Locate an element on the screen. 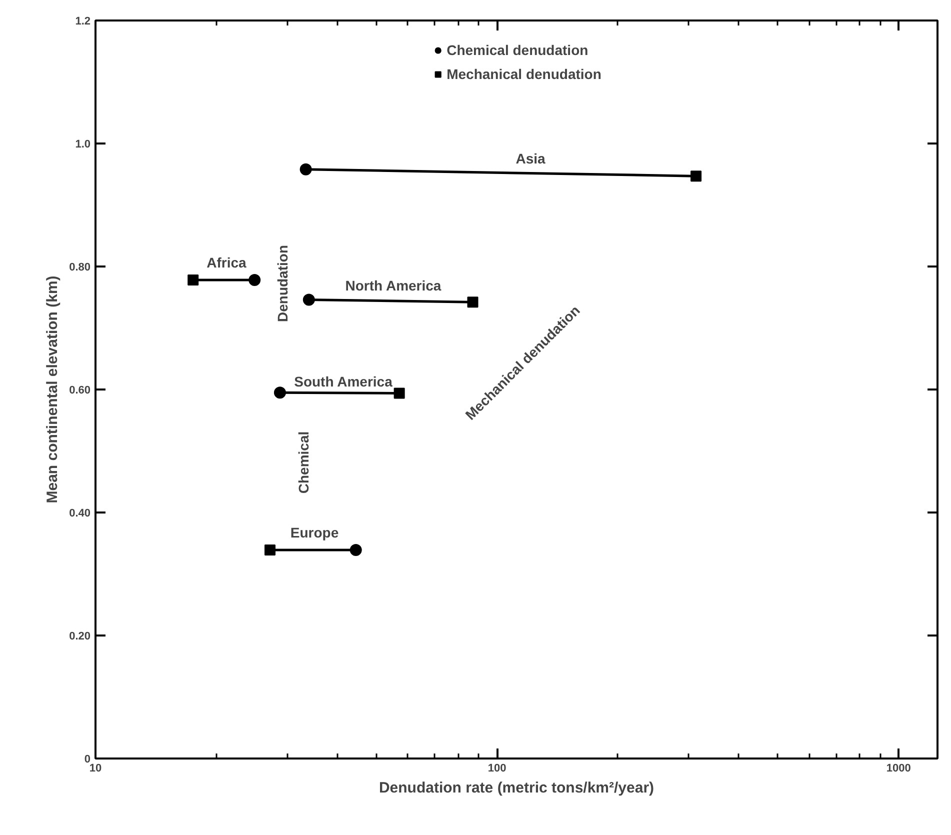 The image size is (951, 835). y-tick-label: 0.40 is located at coordinates (80, 514).